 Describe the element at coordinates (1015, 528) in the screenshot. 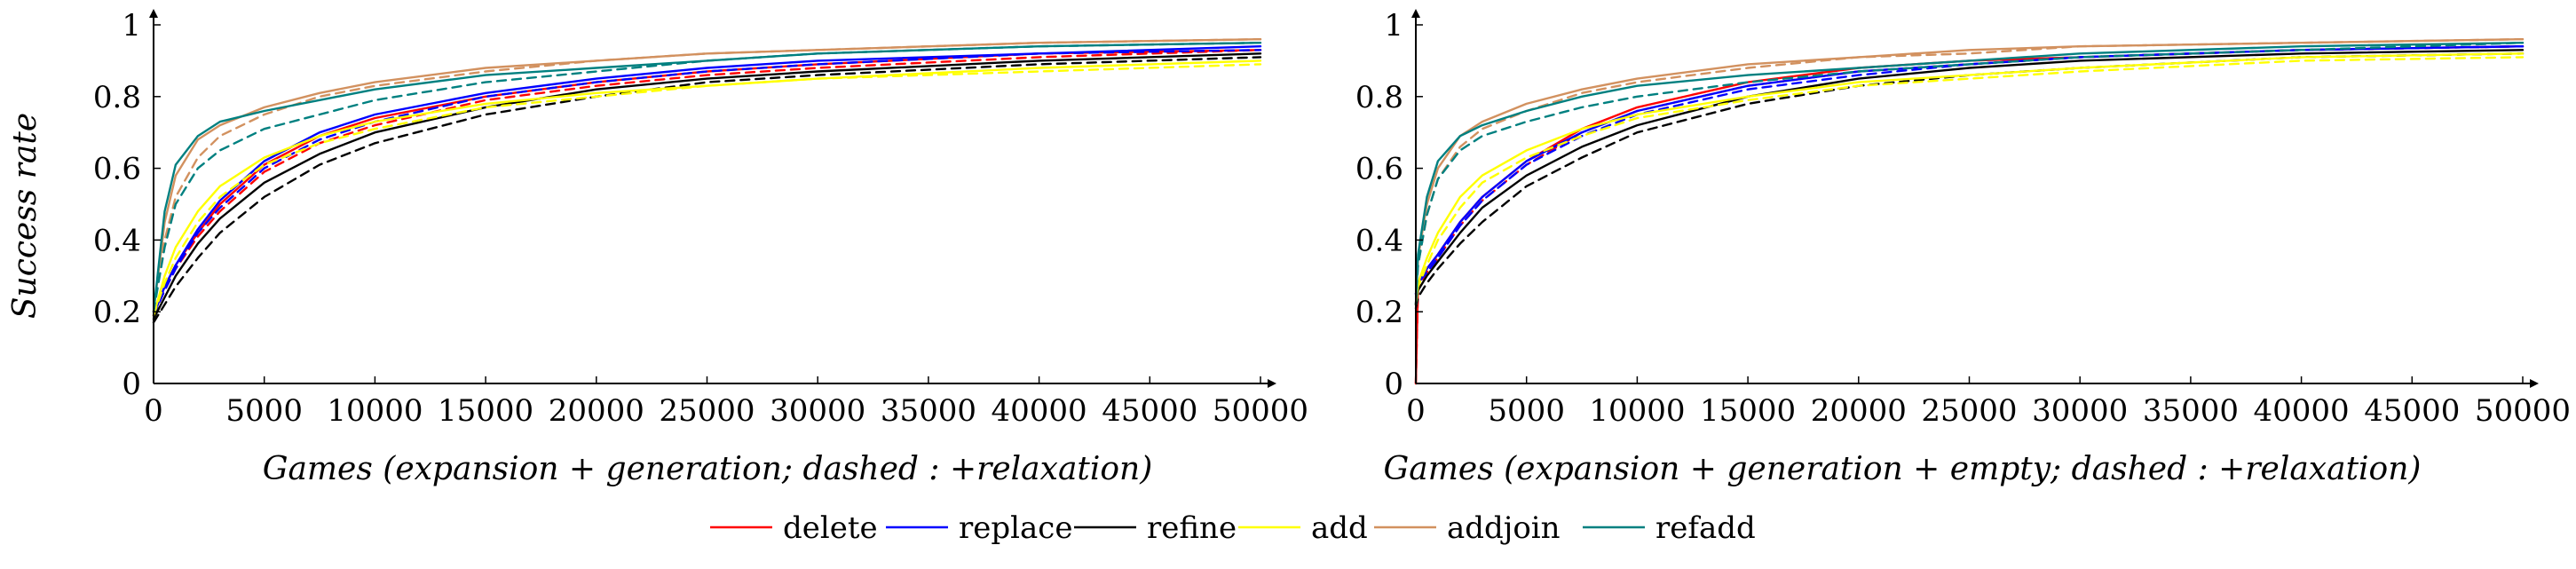

I see `legend-label-replace: replace` at that location.